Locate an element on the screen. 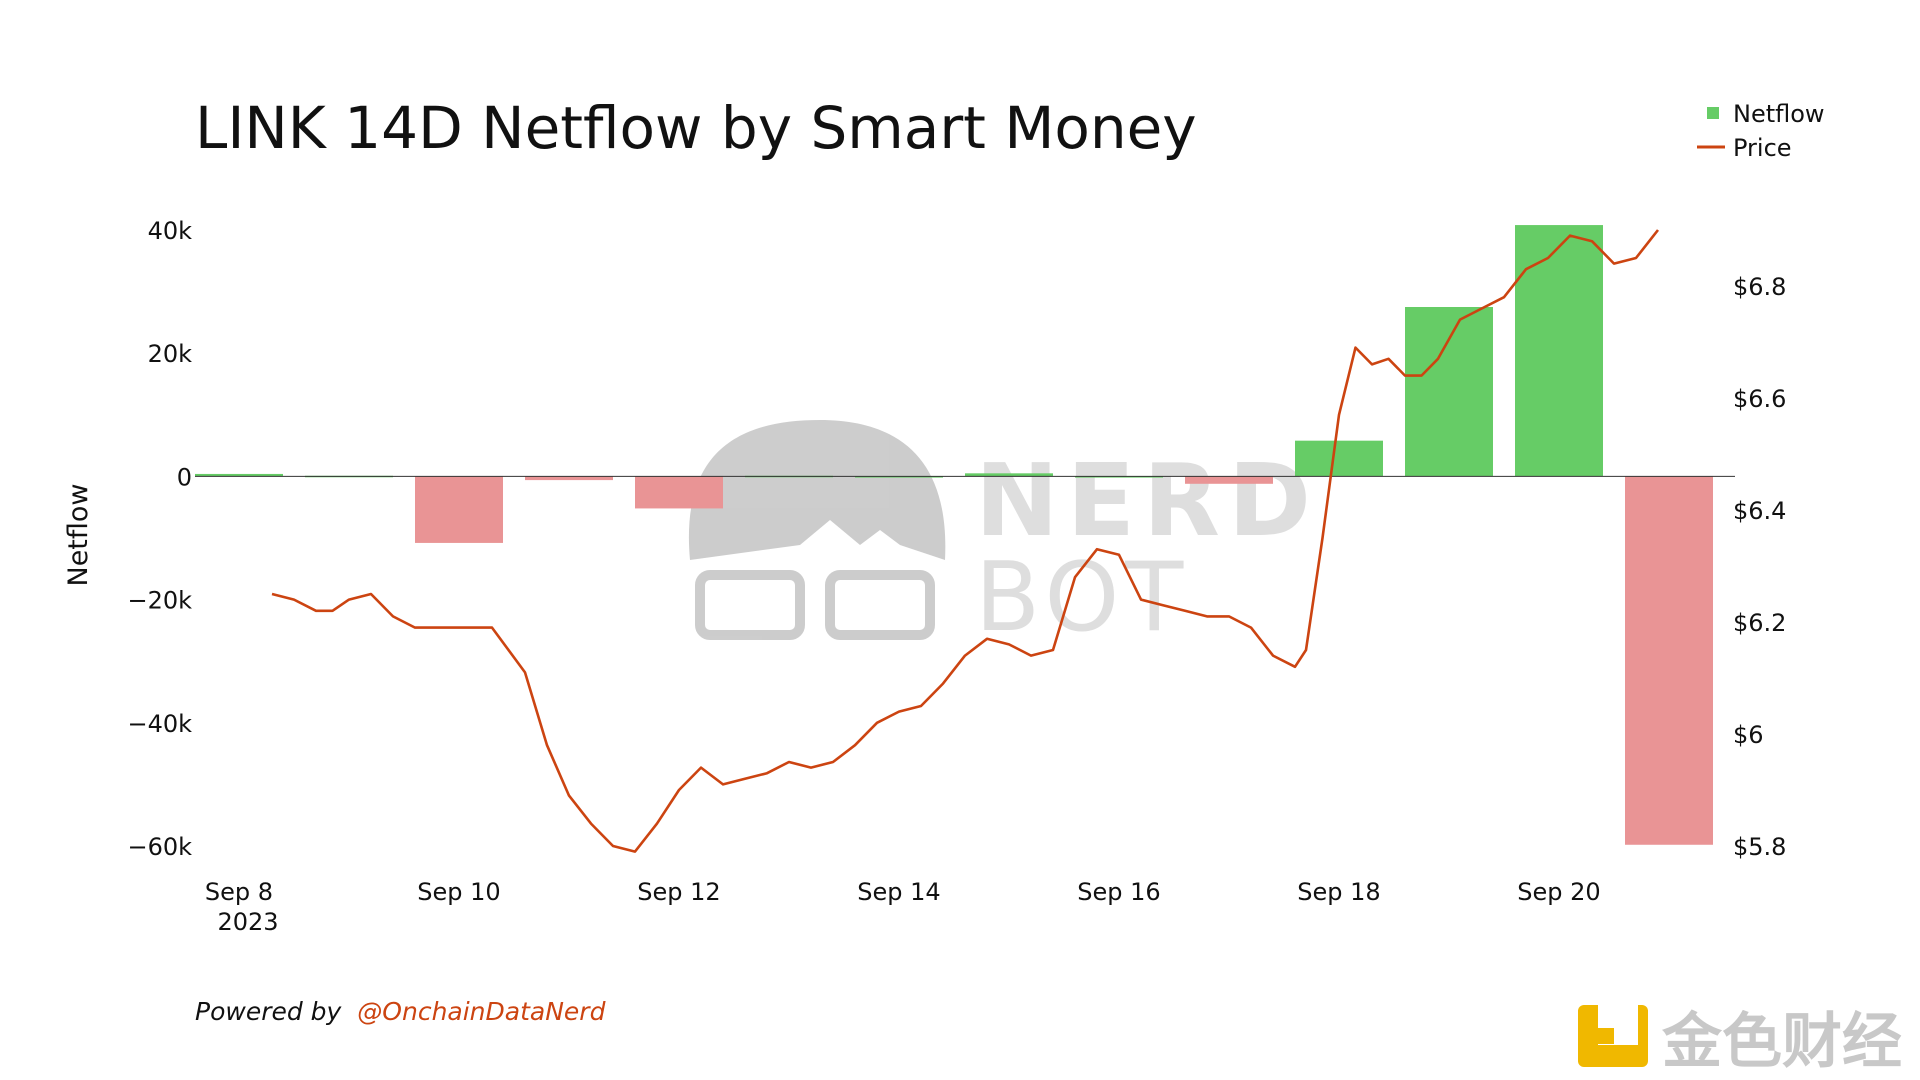 The height and width of the screenshot is (1080, 1920). x-tick-label: Sep 18 is located at coordinates (1338, 892).